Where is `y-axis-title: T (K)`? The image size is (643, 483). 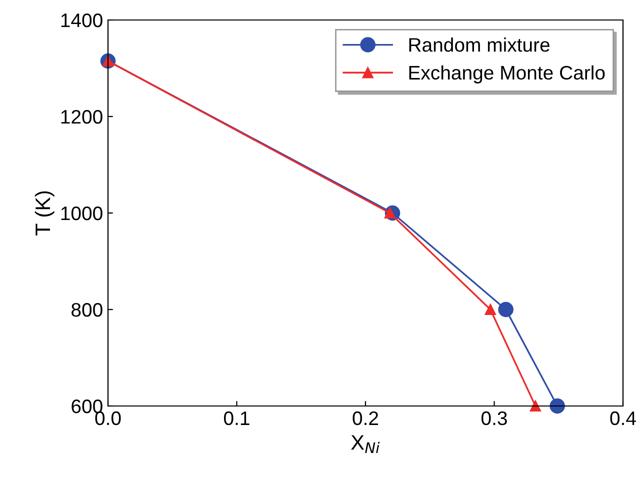
y-axis-title: T (K) is located at coordinates (44, 213).